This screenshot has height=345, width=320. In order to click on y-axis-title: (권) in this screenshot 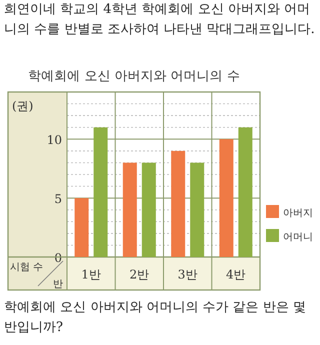, I will do `click(23, 106)`.